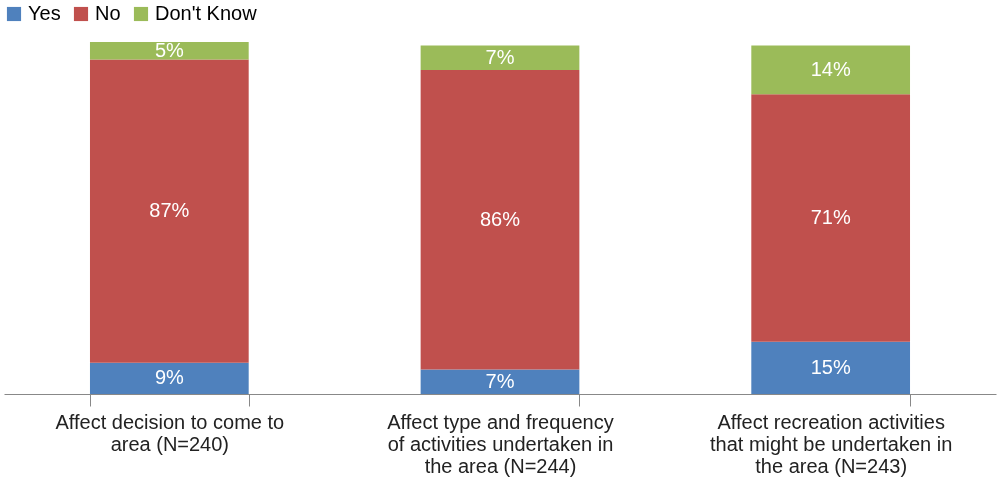 The image size is (1005, 490). I want to click on legend-label: Yes, so click(44, 13).